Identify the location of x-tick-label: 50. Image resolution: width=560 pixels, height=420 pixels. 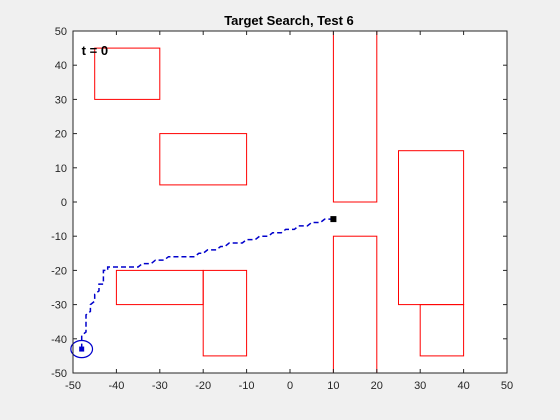
(507, 386).